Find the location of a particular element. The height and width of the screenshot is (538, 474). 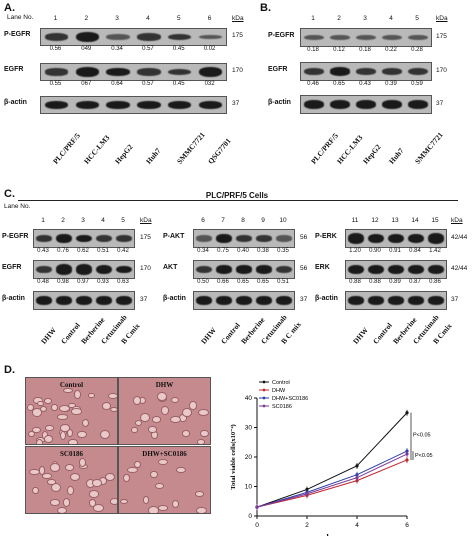

x-tick-label: 0 is located at coordinates (257, 525).